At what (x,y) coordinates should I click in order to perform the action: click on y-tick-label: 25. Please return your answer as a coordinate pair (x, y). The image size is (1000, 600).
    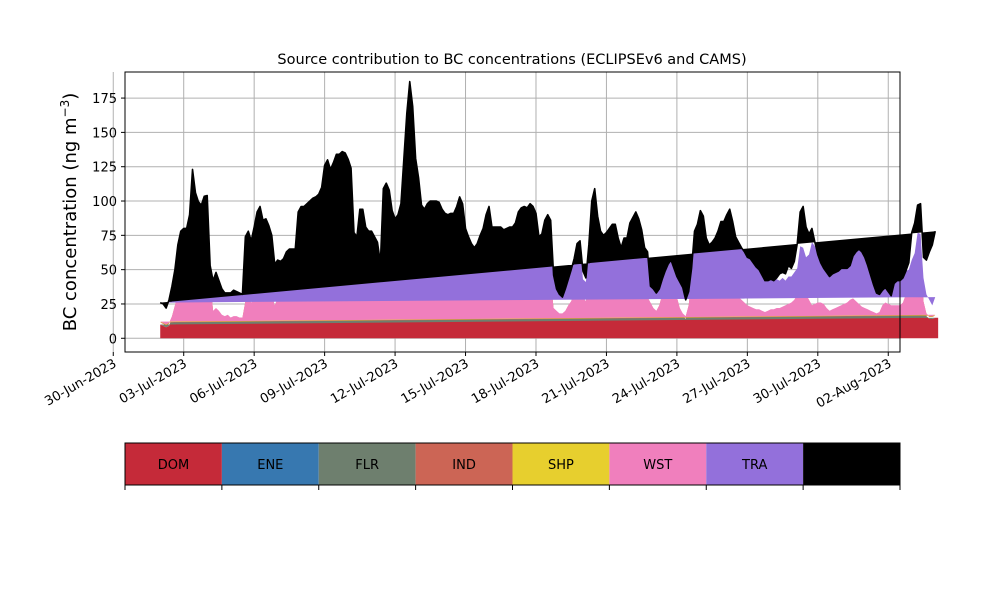
    Looking at the image, I should click on (108, 305).